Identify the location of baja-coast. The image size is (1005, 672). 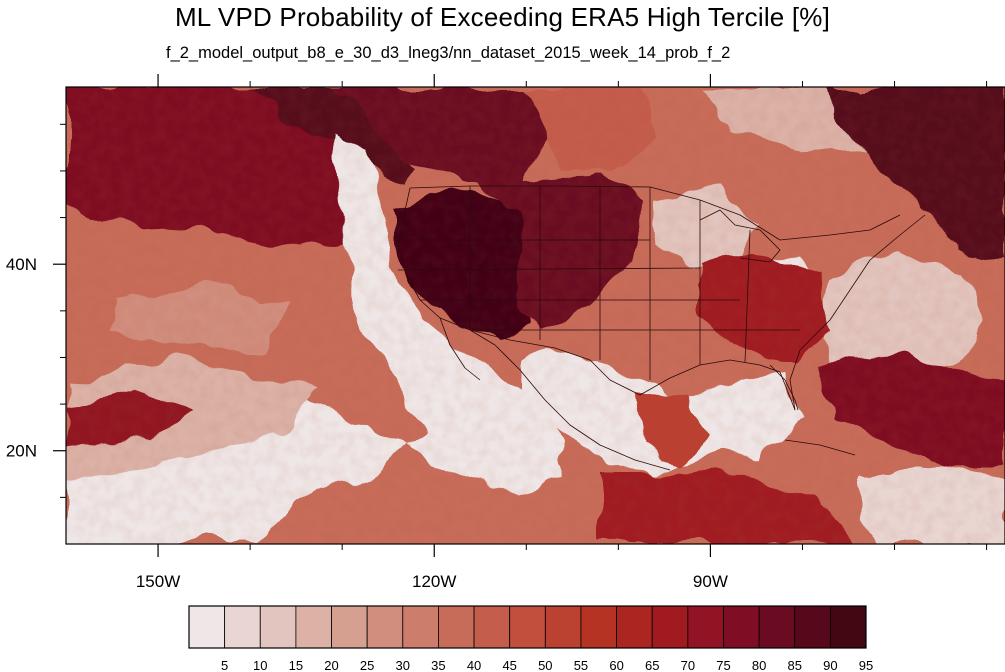
(460, 349).